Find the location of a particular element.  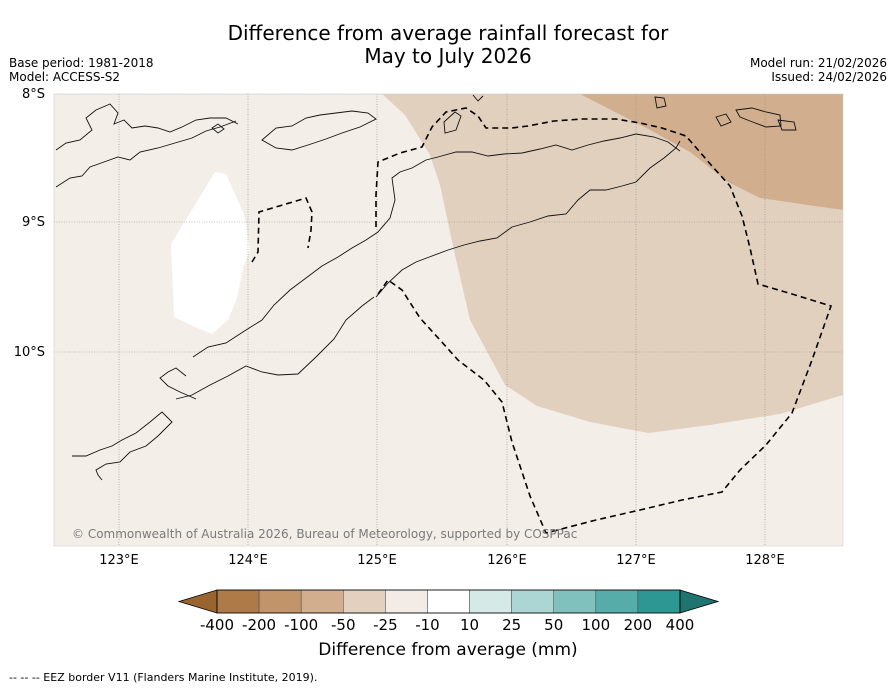

colorbar is located at coordinates (448, 601).